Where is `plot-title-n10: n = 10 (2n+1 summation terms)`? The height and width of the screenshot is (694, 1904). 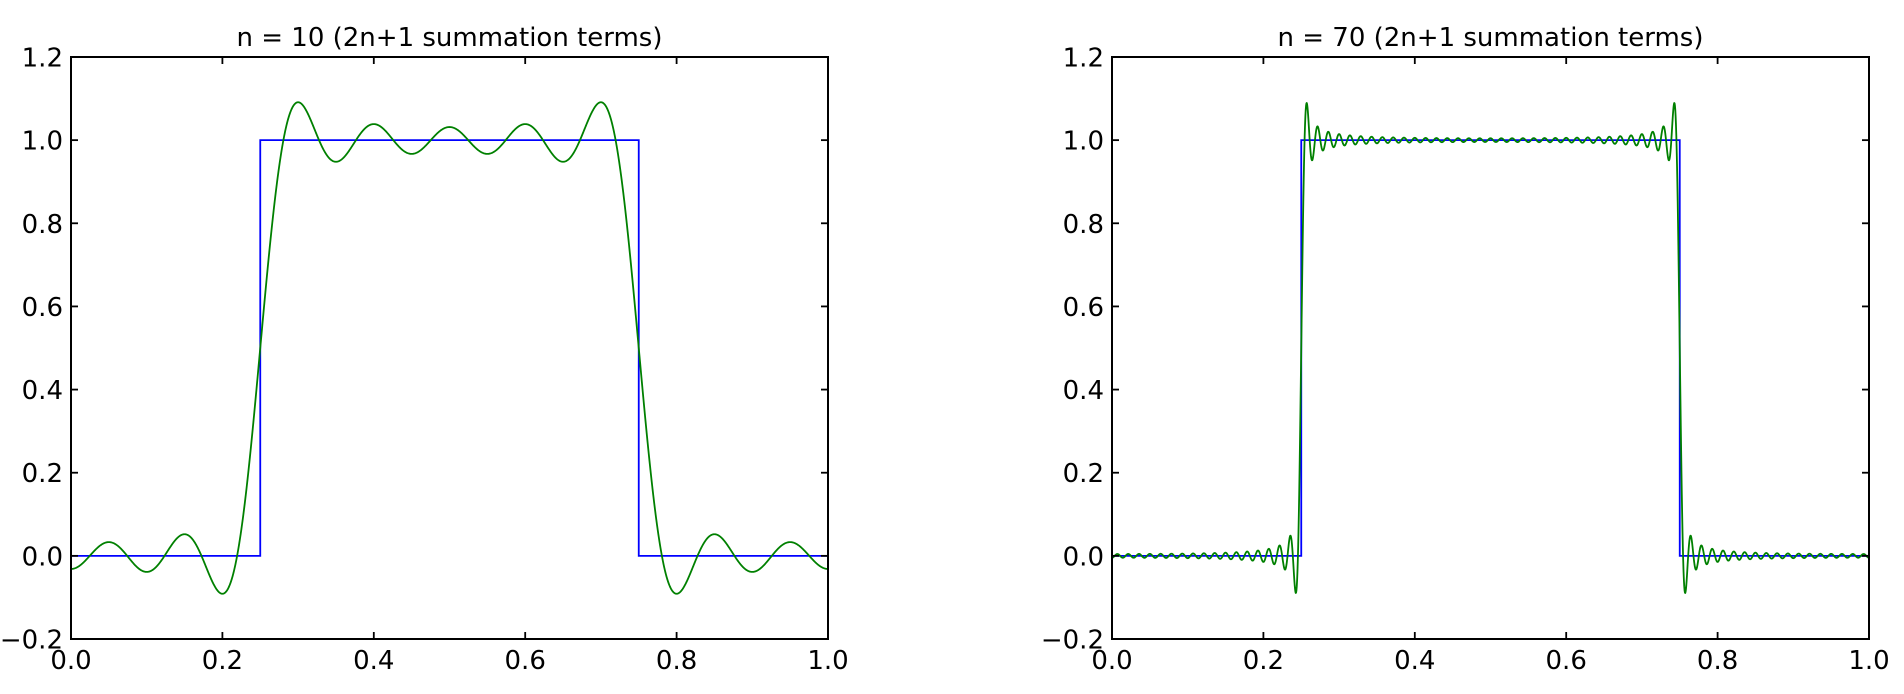 plot-title-n10: n = 10 (2n+1 summation terms) is located at coordinates (449, 38).